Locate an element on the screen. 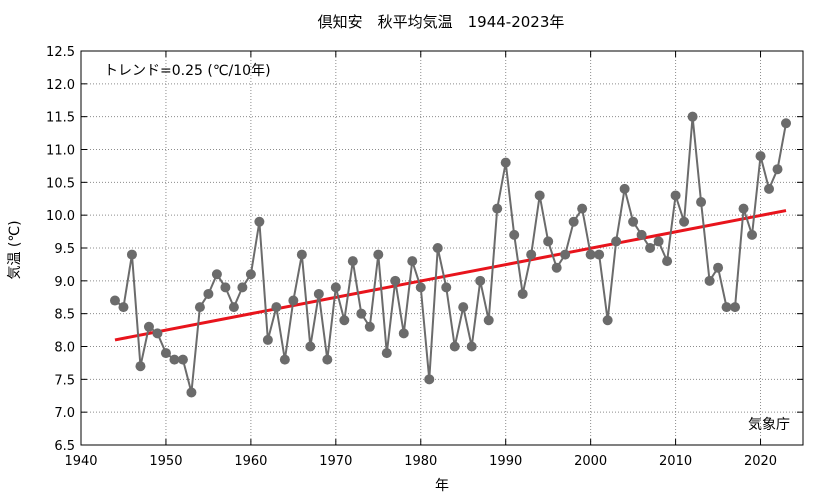 Image resolution: width=833 pixels, height=498 pixels. x-tick-label: 1990 is located at coordinates (505, 461).